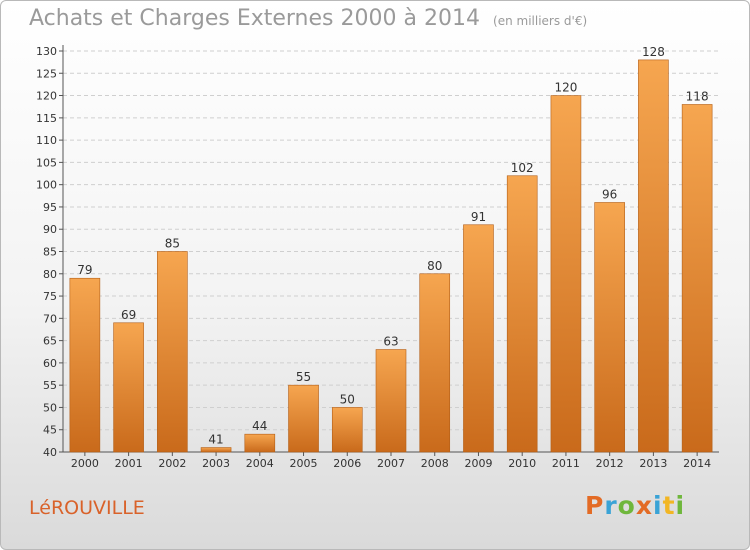 The width and height of the screenshot is (750, 550). What do you see at coordinates (653, 256) in the screenshot?
I see `bar-2013` at bounding box center [653, 256].